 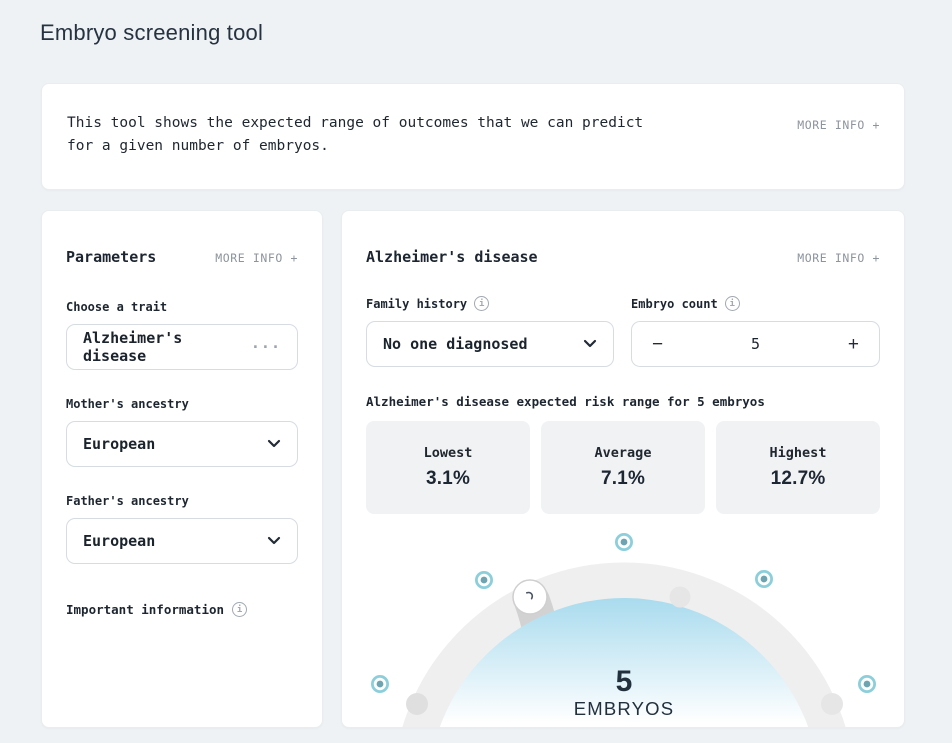 What do you see at coordinates (145, 609) in the screenshot?
I see `important-information-label: Important information` at bounding box center [145, 609].